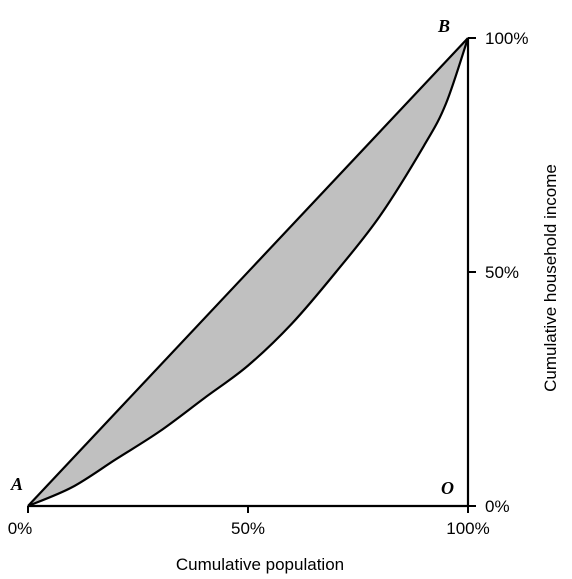  Describe the element at coordinates (16, 484) in the screenshot. I see `point-label-a: A` at that location.